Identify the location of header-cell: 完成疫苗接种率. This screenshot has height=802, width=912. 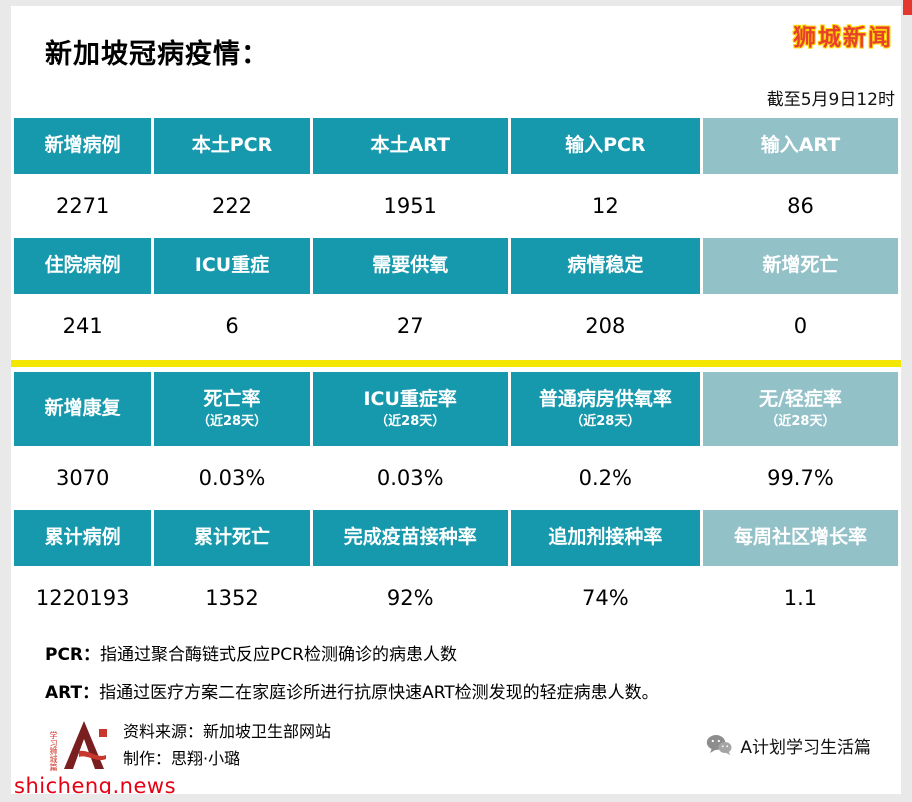
(410, 538).